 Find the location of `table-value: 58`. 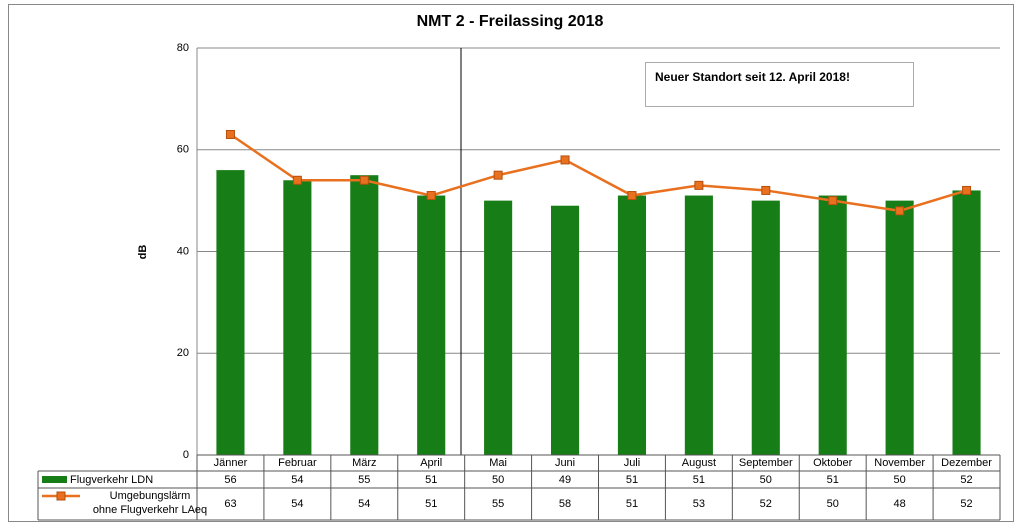

table-value: 58 is located at coordinates (565, 504).